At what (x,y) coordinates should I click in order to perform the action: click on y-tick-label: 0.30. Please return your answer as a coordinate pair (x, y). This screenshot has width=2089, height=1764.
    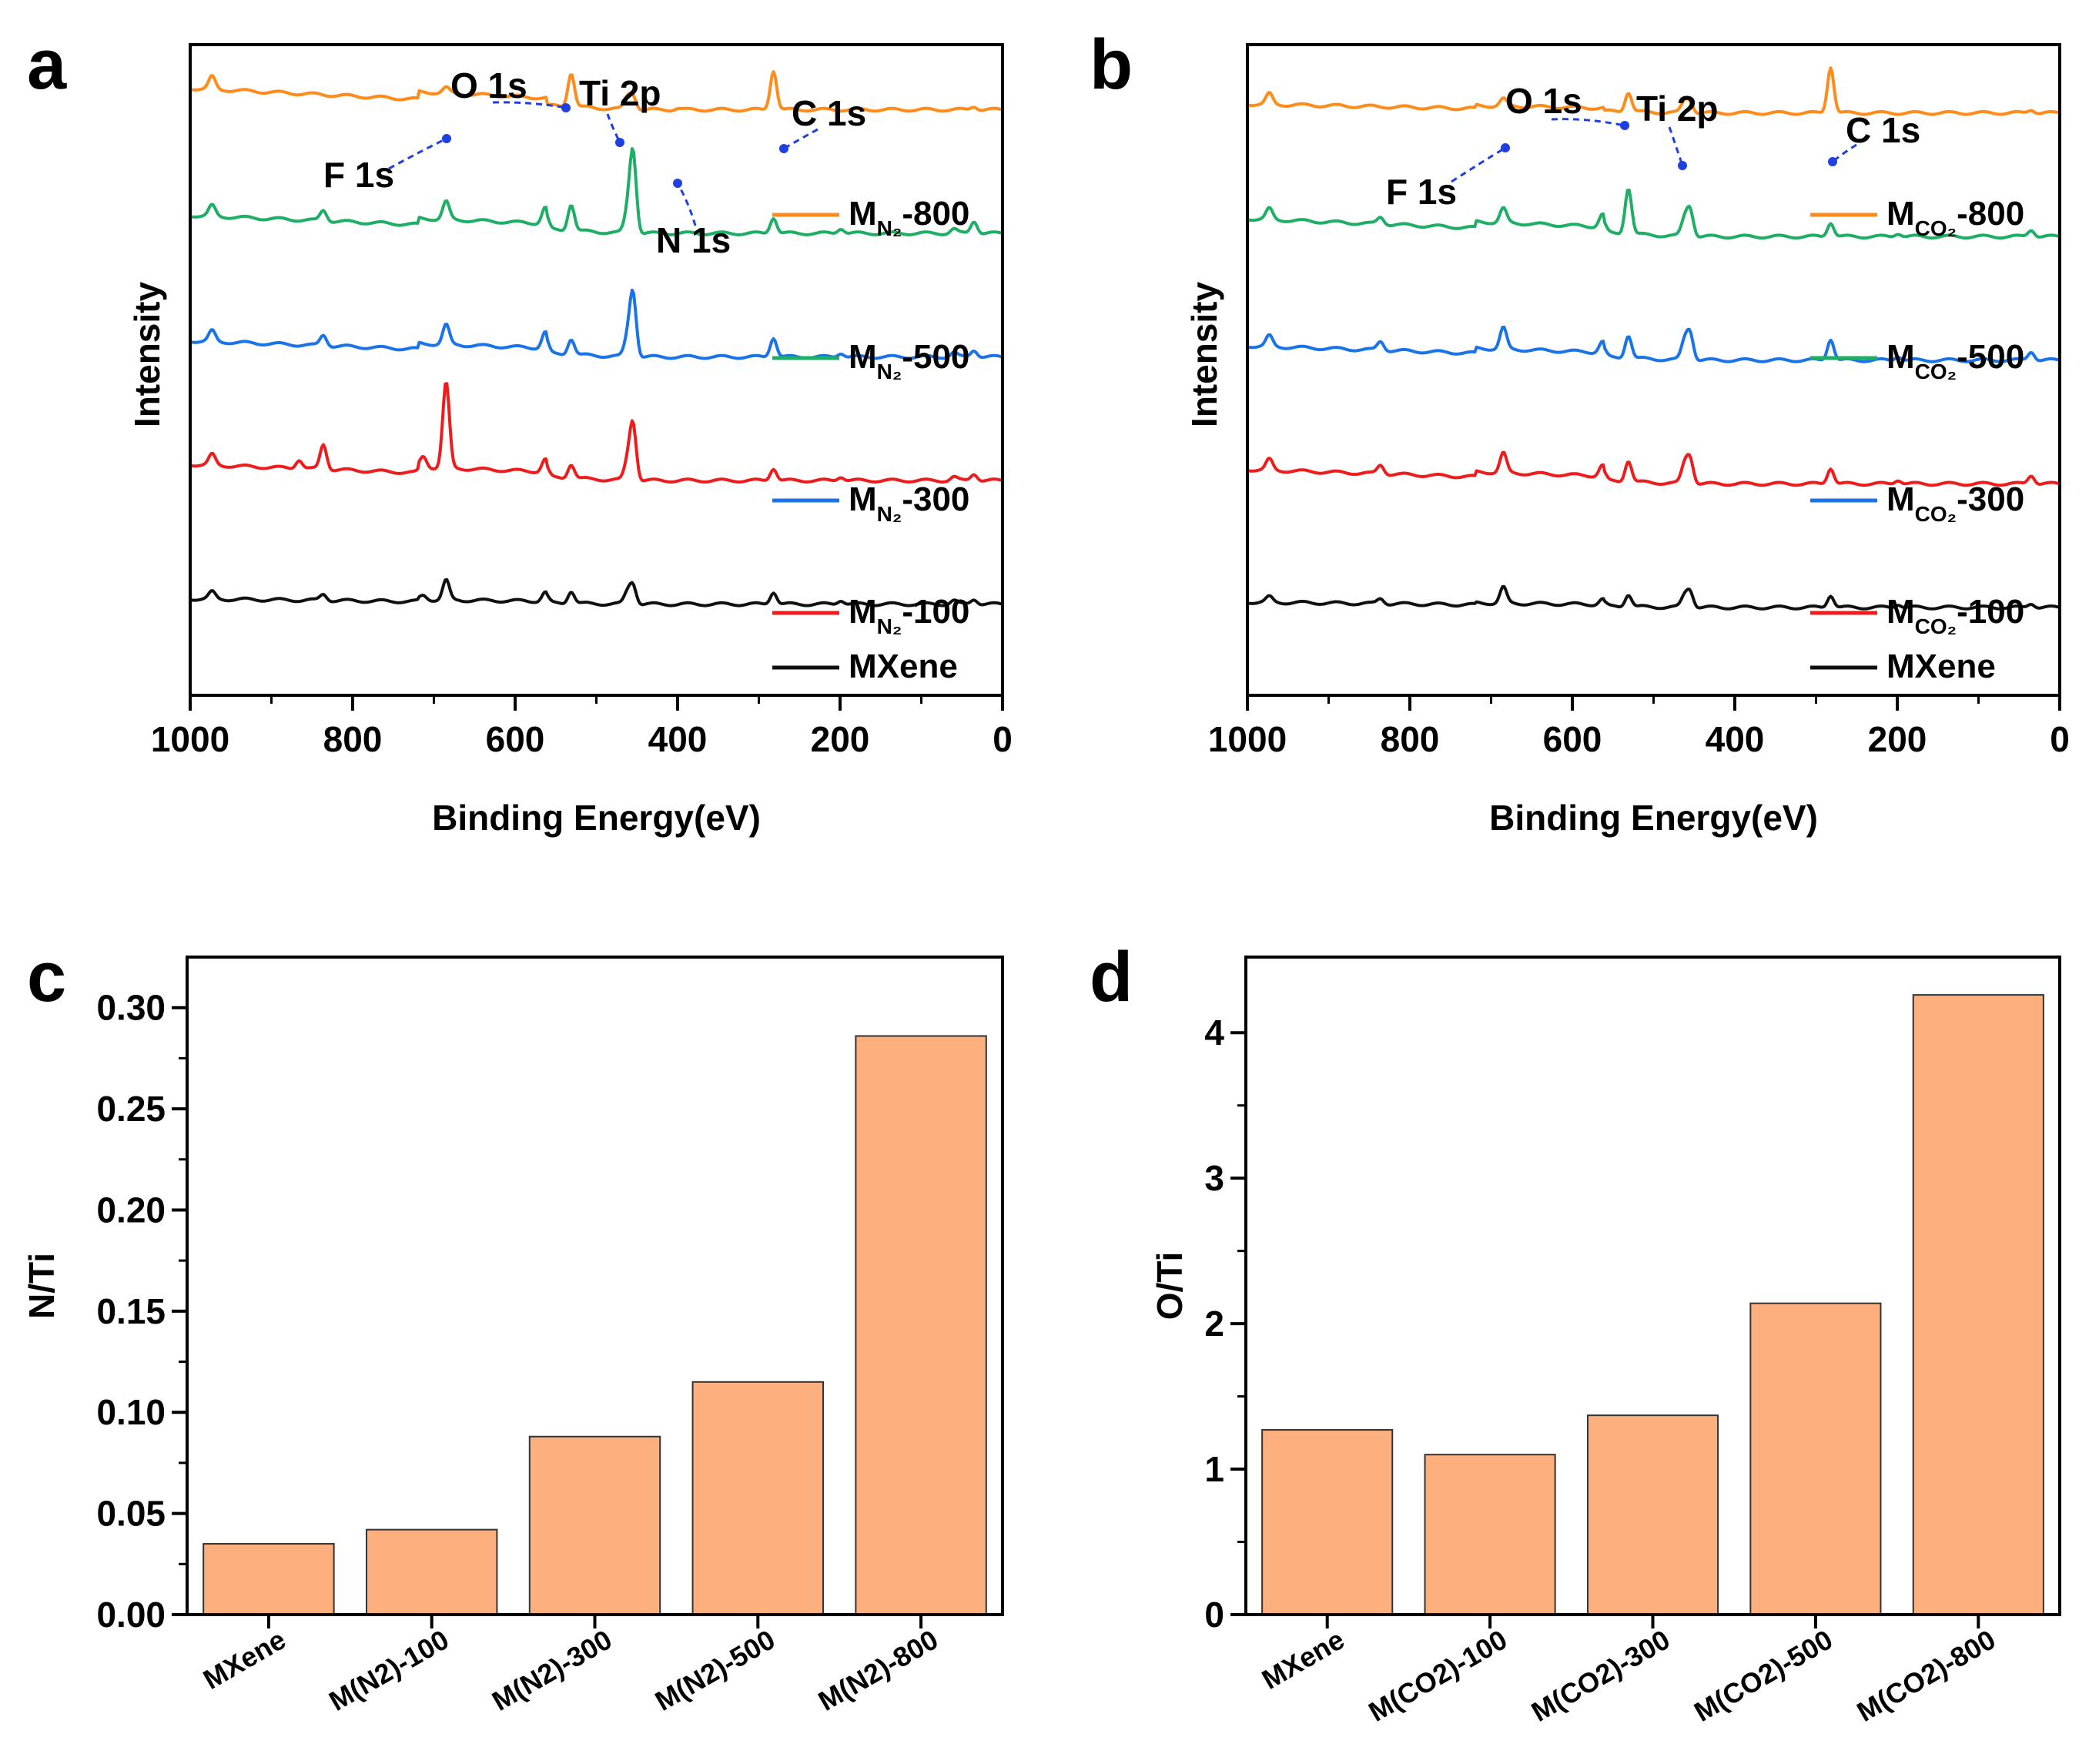
    Looking at the image, I should click on (131, 1008).